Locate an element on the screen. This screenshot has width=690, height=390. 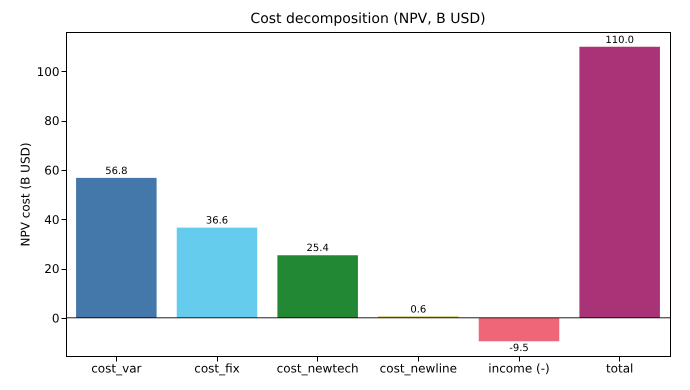
data-label: 56.8 is located at coordinates (116, 171).